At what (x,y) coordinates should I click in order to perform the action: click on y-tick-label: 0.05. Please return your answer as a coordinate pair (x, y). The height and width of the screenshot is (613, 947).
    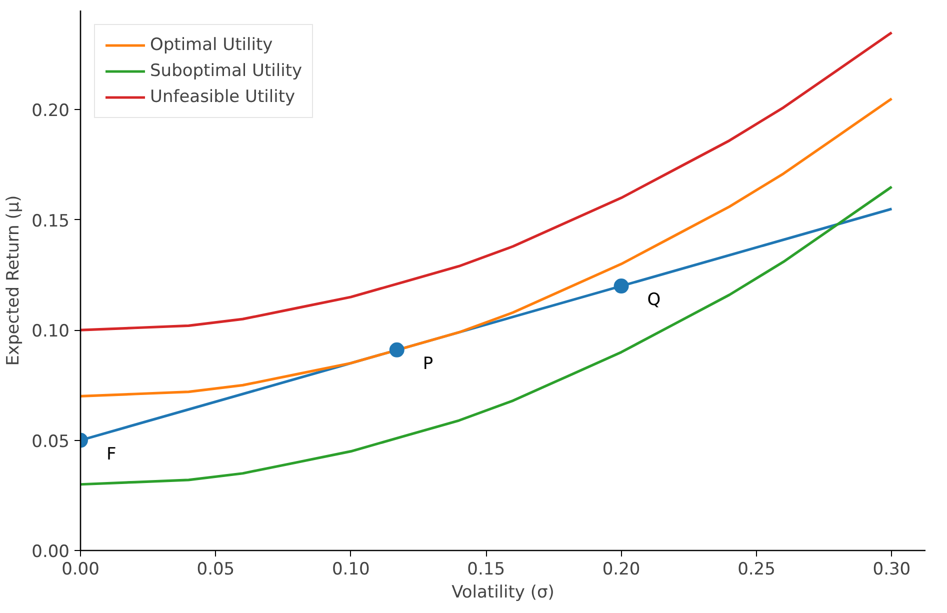
    Looking at the image, I should click on (51, 442).